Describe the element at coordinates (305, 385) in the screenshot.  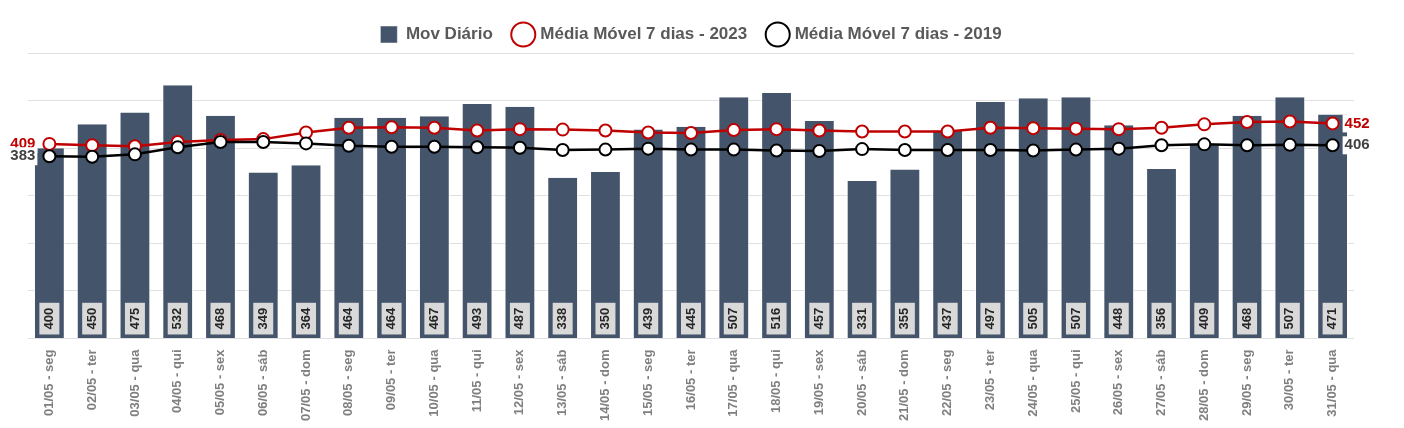
I see `x-tick-label: 07/05 - dom` at that location.